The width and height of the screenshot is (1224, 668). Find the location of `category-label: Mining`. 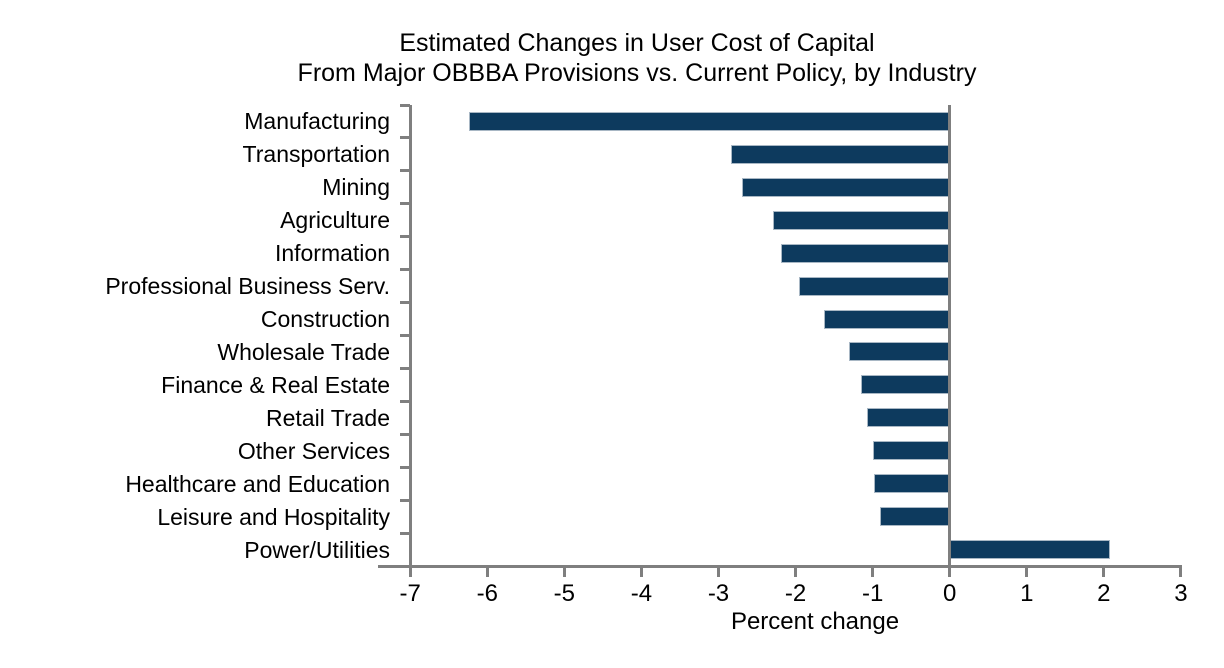

category-label: Mining is located at coordinates (356, 187).